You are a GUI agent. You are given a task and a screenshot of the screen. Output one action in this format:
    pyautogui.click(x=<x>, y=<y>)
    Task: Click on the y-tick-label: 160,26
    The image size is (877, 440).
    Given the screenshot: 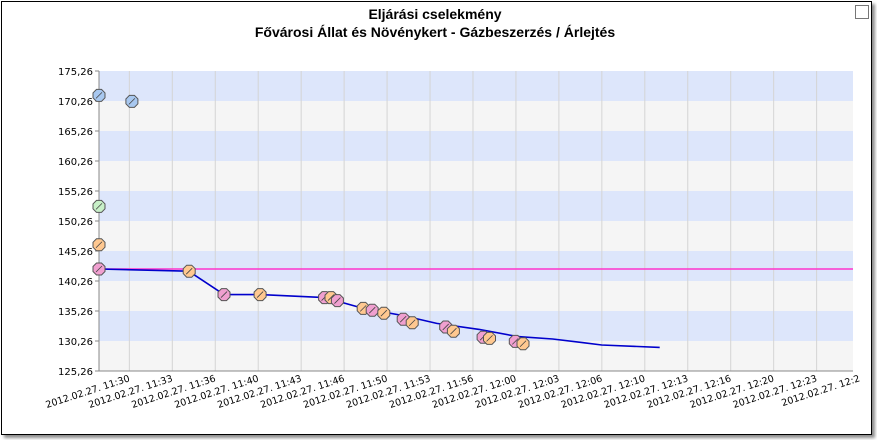 What is the action you would take?
    pyautogui.click(x=75, y=162)
    